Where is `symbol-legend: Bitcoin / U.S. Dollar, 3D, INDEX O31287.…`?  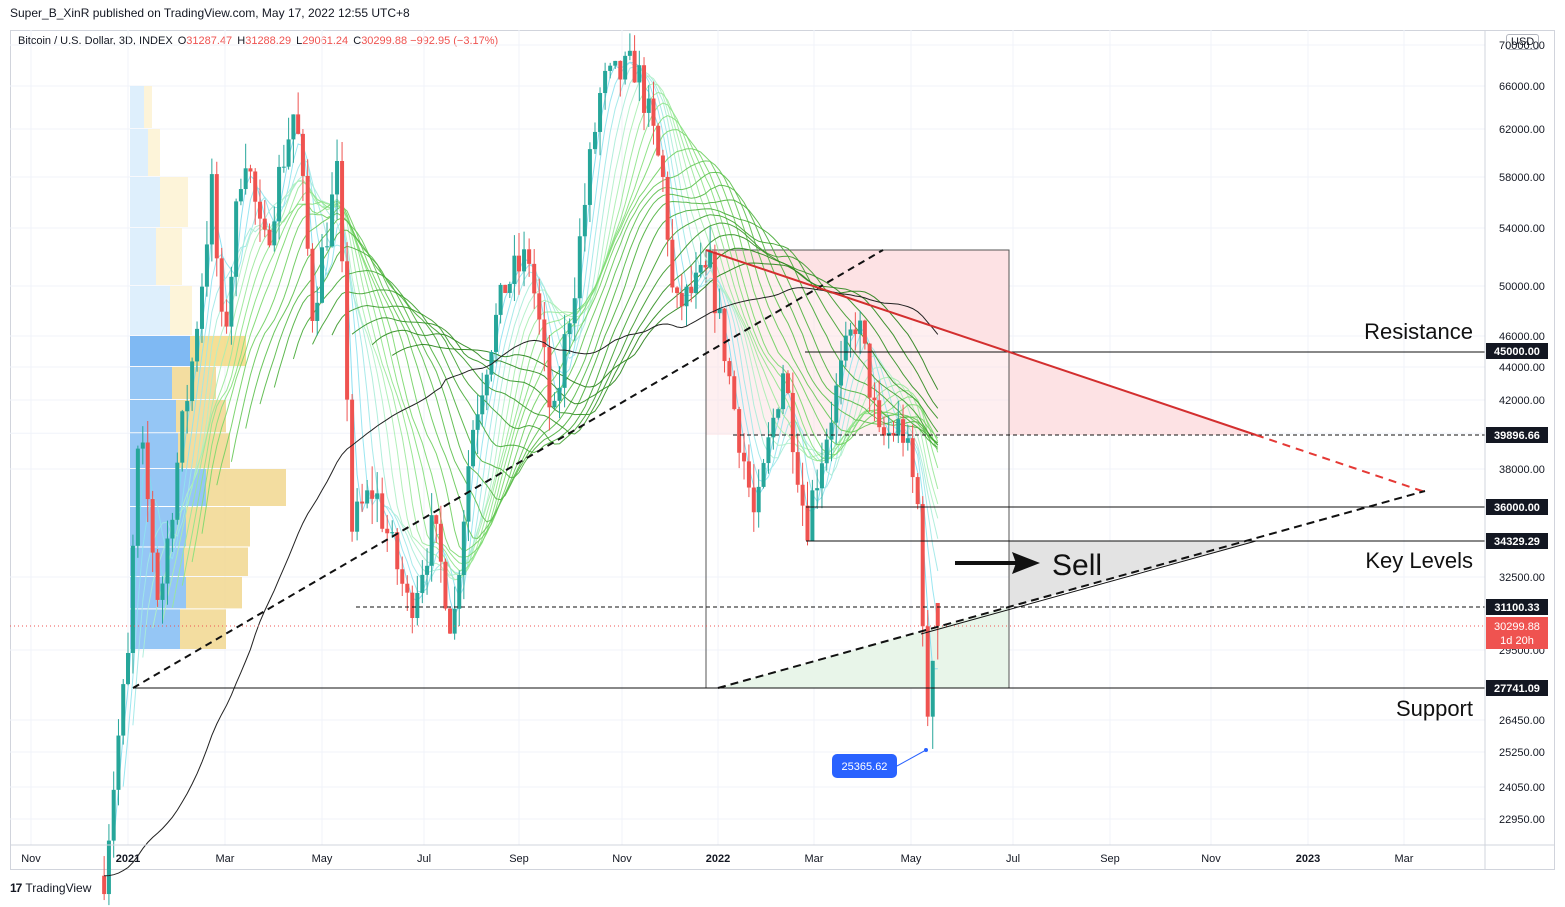 symbol-legend: Bitcoin / U.S. Dollar, 3D, INDEX O31287.… is located at coordinates (258, 41).